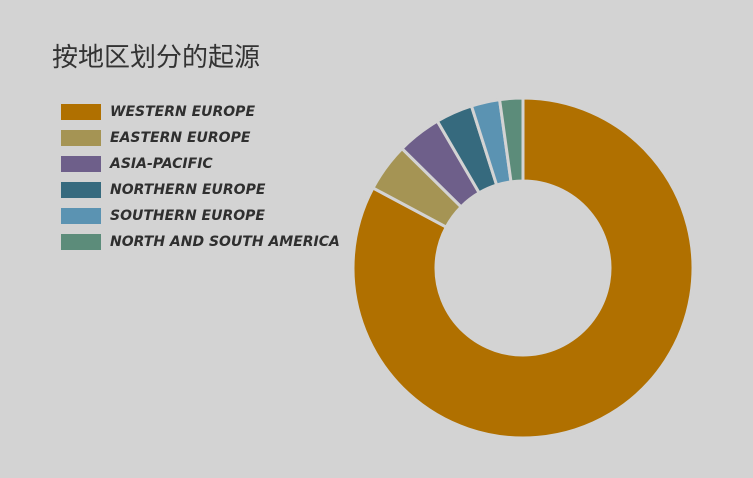 The height and width of the screenshot is (478, 753). What do you see at coordinates (511, 140) in the screenshot?
I see `donut-slice` at bounding box center [511, 140].